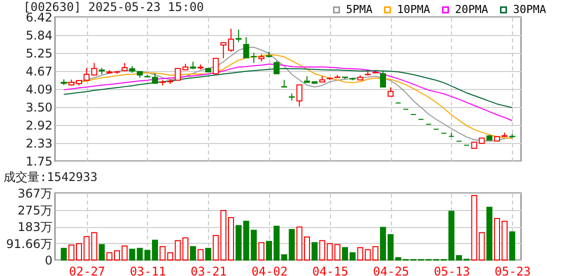 The width and height of the screenshot is (578, 276). I want to click on x-tick-label: 03-21, so click(208, 270).